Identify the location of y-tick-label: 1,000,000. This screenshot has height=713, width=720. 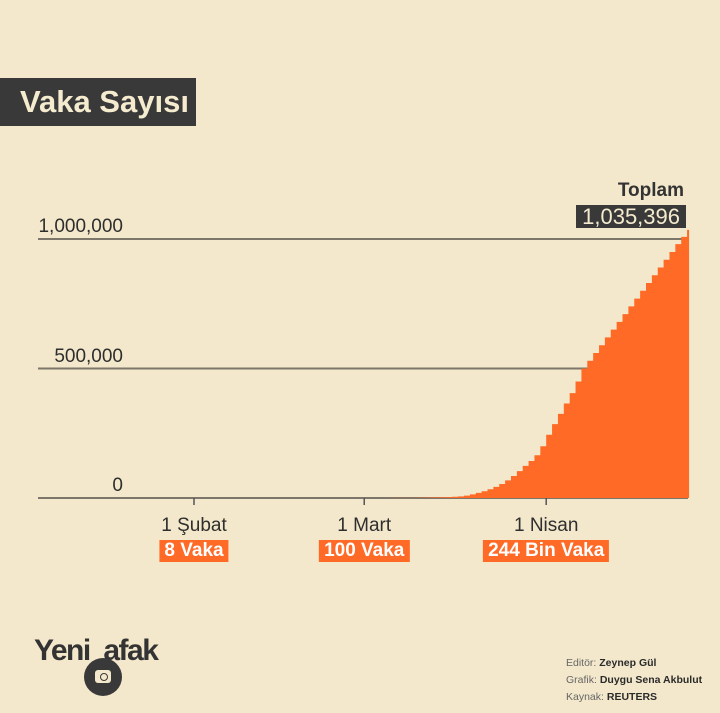
(80, 226).